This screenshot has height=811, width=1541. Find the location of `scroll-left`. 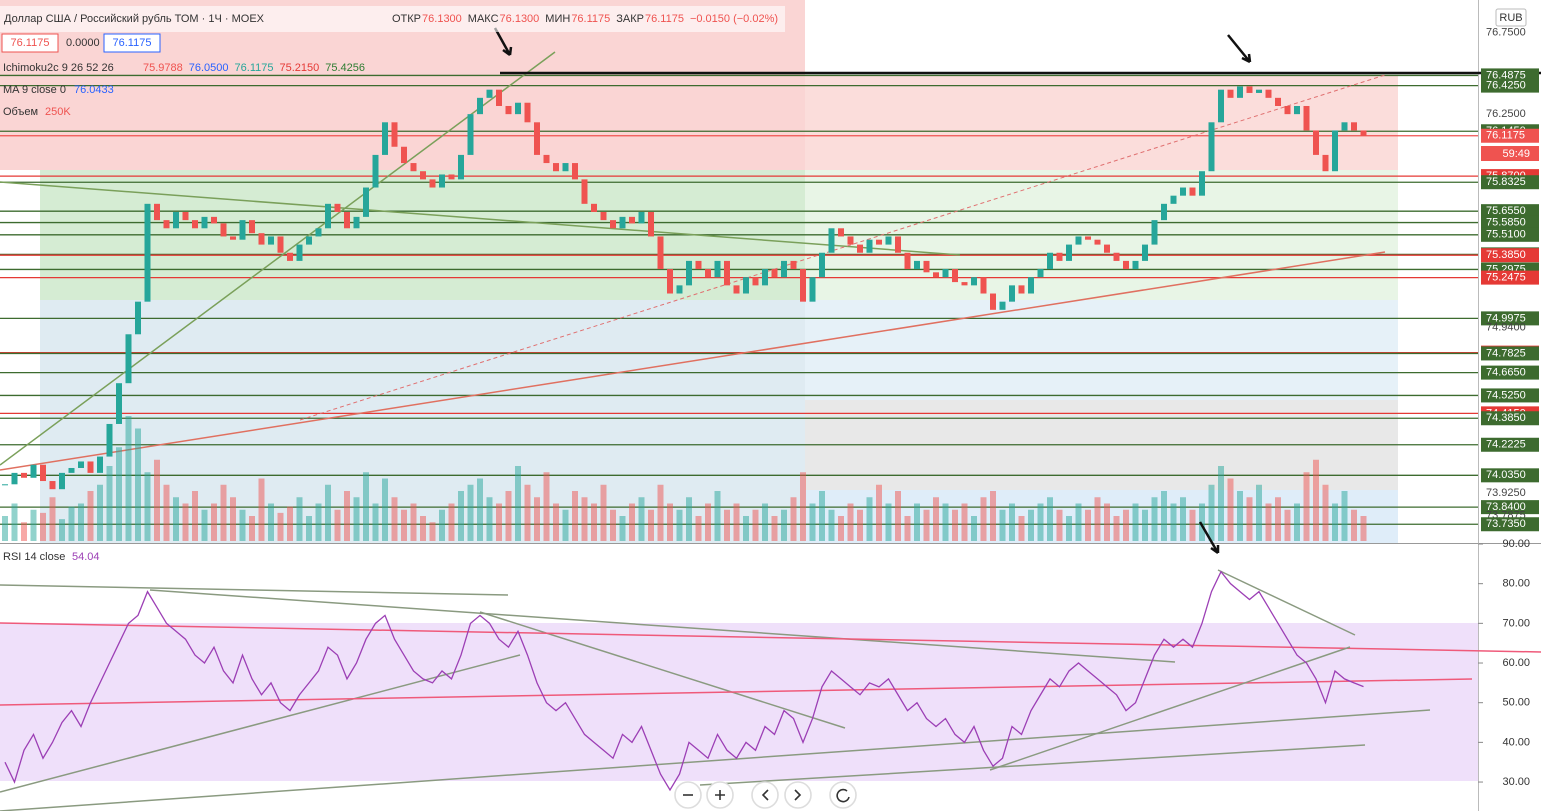

scroll-left is located at coordinates (765, 795).